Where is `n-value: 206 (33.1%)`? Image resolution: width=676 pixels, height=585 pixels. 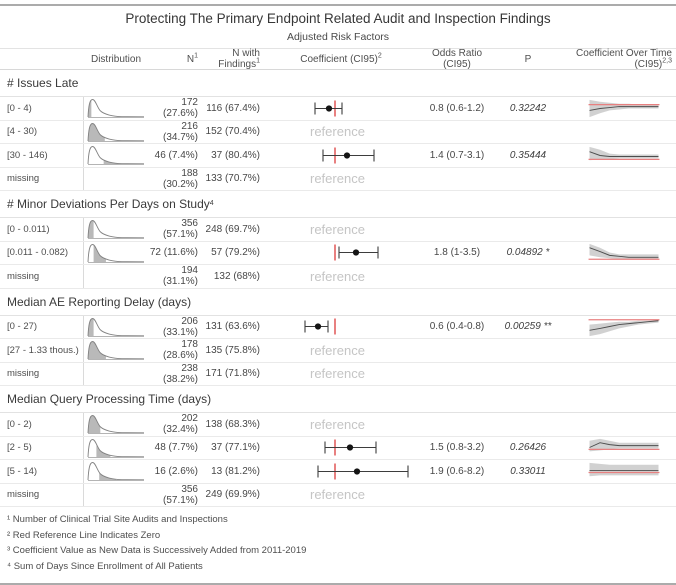 n-value: 206 (33.1%) is located at coordinates (180, 326).